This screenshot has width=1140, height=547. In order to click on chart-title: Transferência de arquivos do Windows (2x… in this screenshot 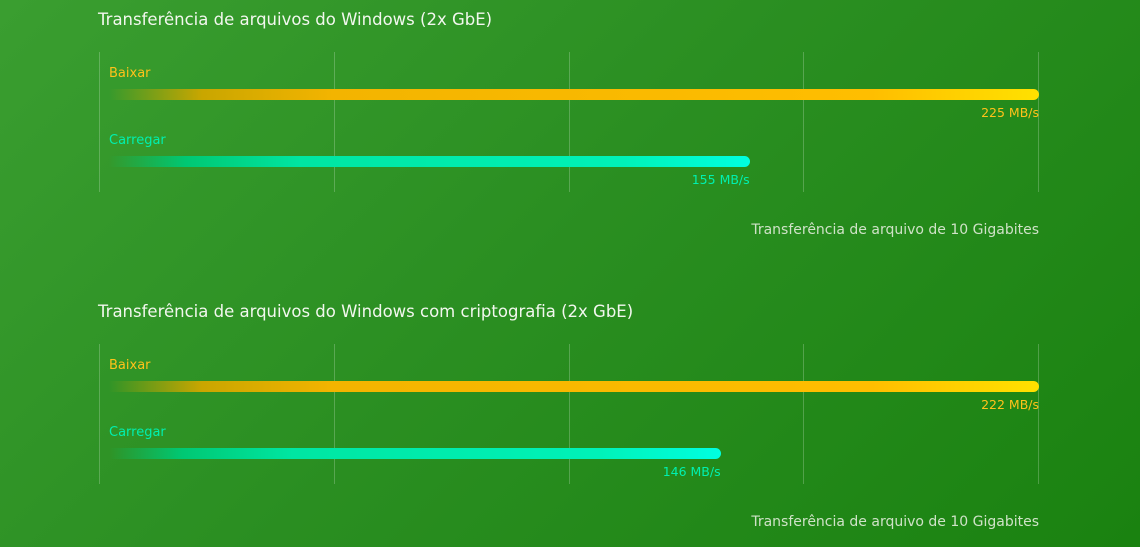, I will do `click(295, 19)`.